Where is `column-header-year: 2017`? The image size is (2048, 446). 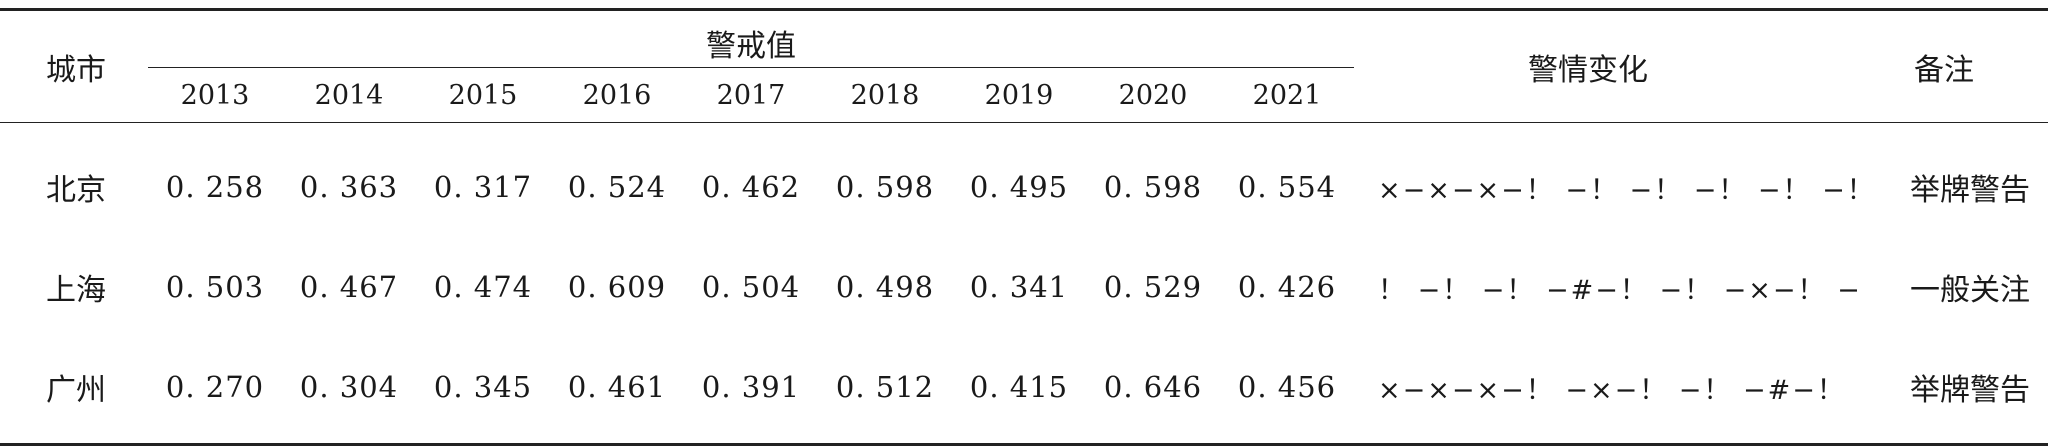 column-header-year: 2017 is located at coordinates (751, 95).